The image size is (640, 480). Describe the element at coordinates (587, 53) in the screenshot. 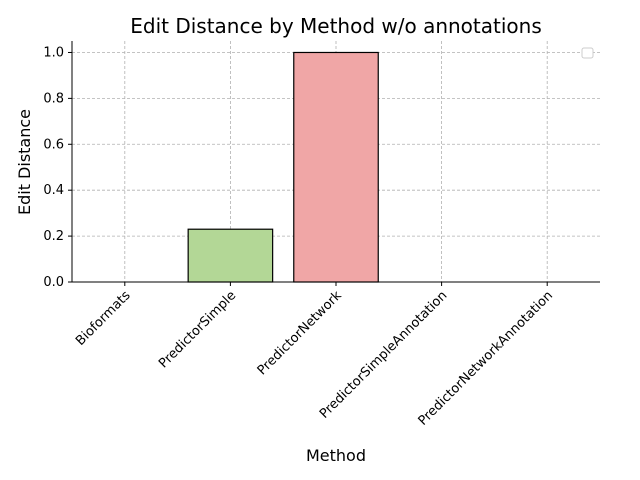

I see `legend-box` at that location.